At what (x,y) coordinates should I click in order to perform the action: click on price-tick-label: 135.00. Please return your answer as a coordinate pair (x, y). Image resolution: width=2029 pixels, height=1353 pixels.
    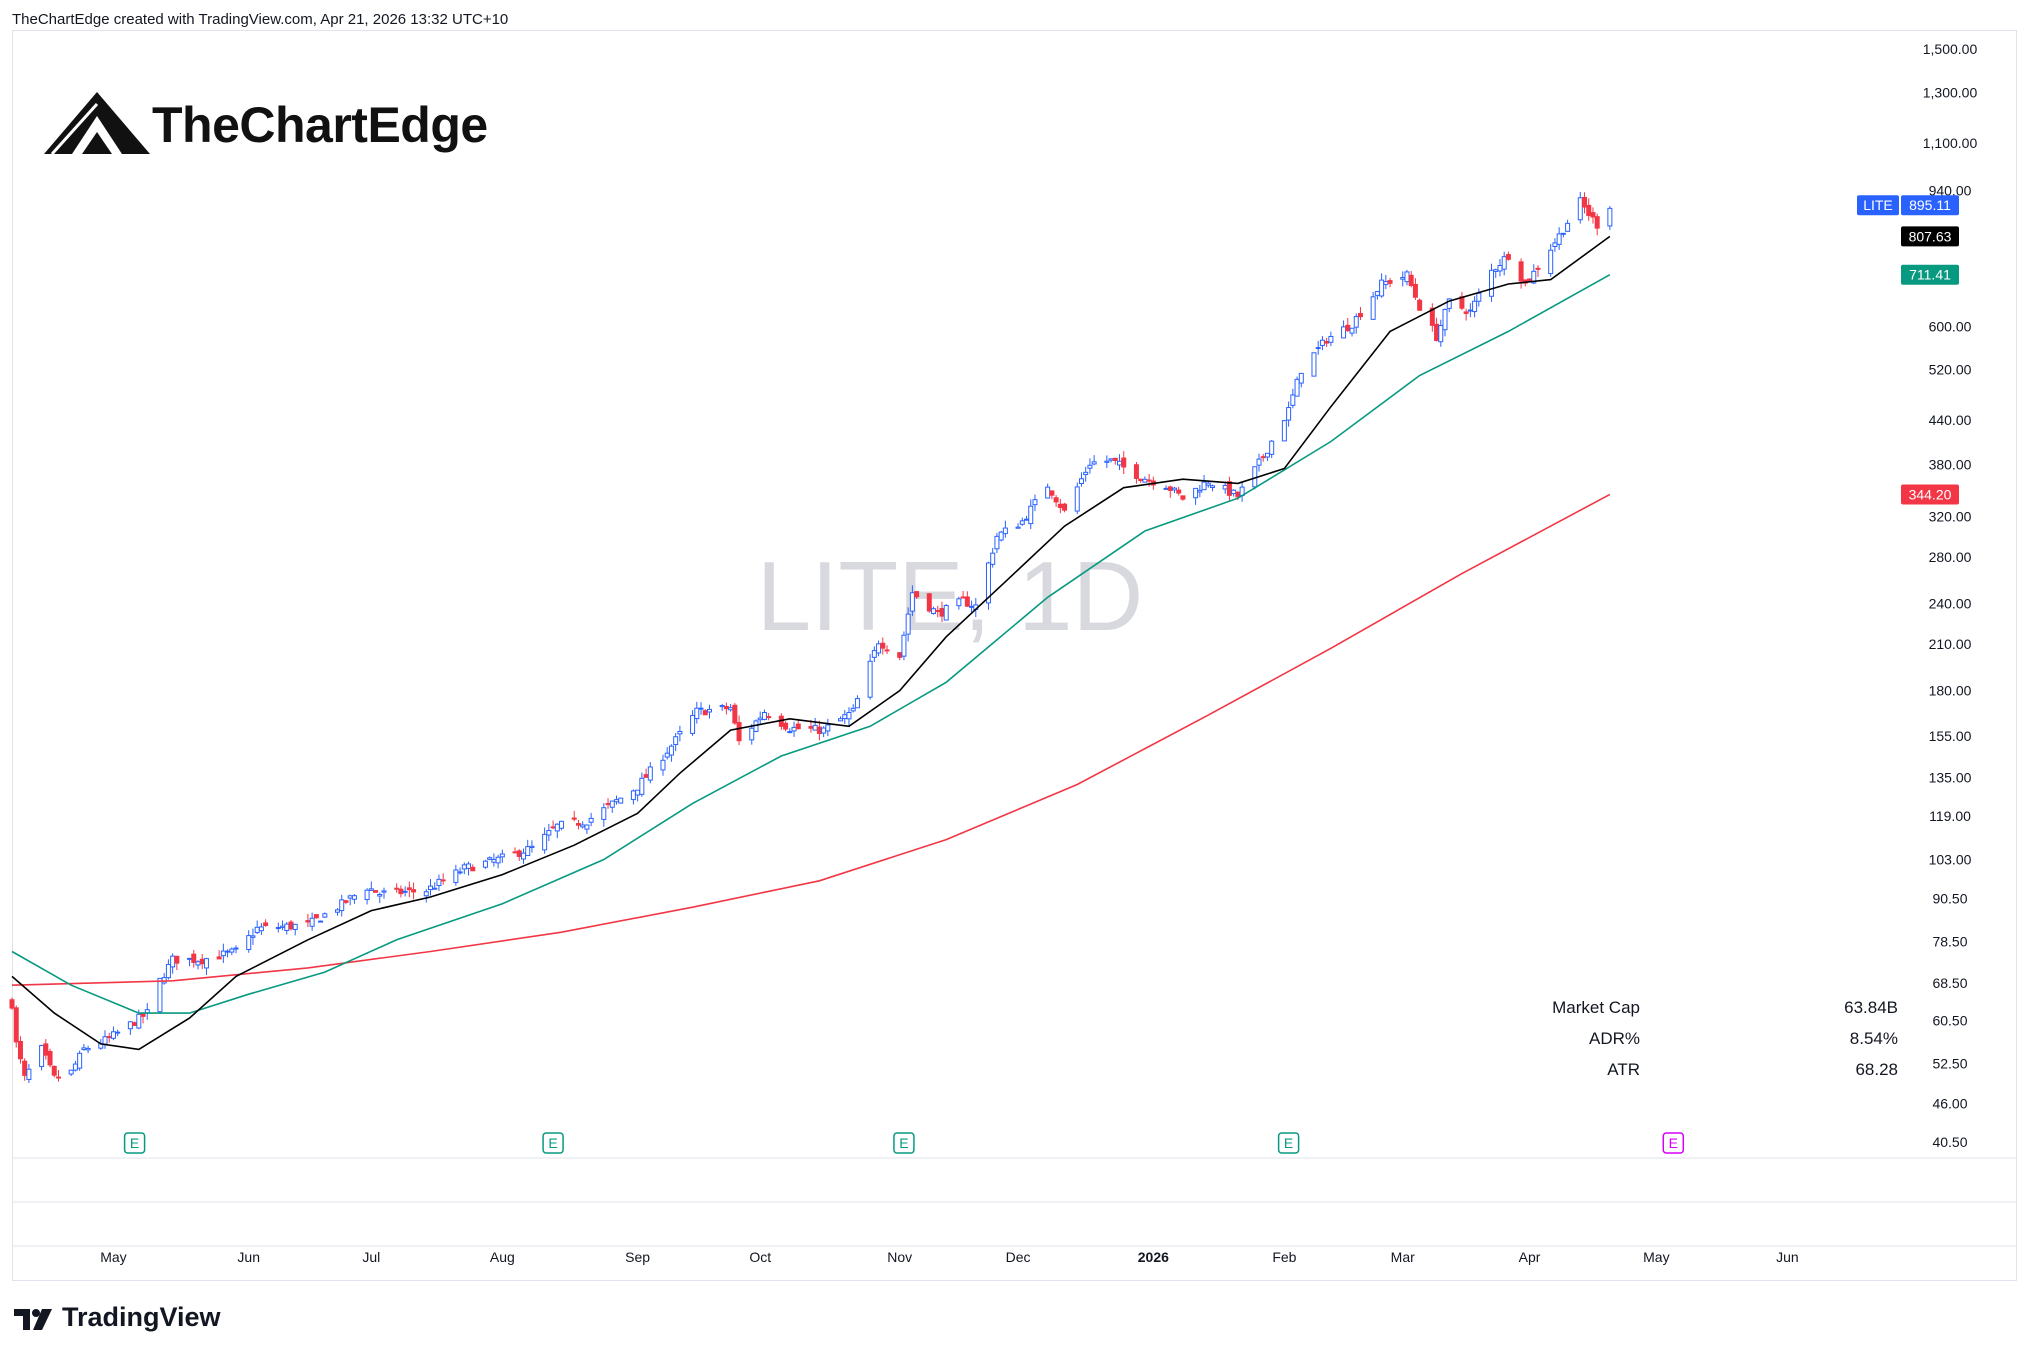
    Looking at the image, I should click on (1950, 778).